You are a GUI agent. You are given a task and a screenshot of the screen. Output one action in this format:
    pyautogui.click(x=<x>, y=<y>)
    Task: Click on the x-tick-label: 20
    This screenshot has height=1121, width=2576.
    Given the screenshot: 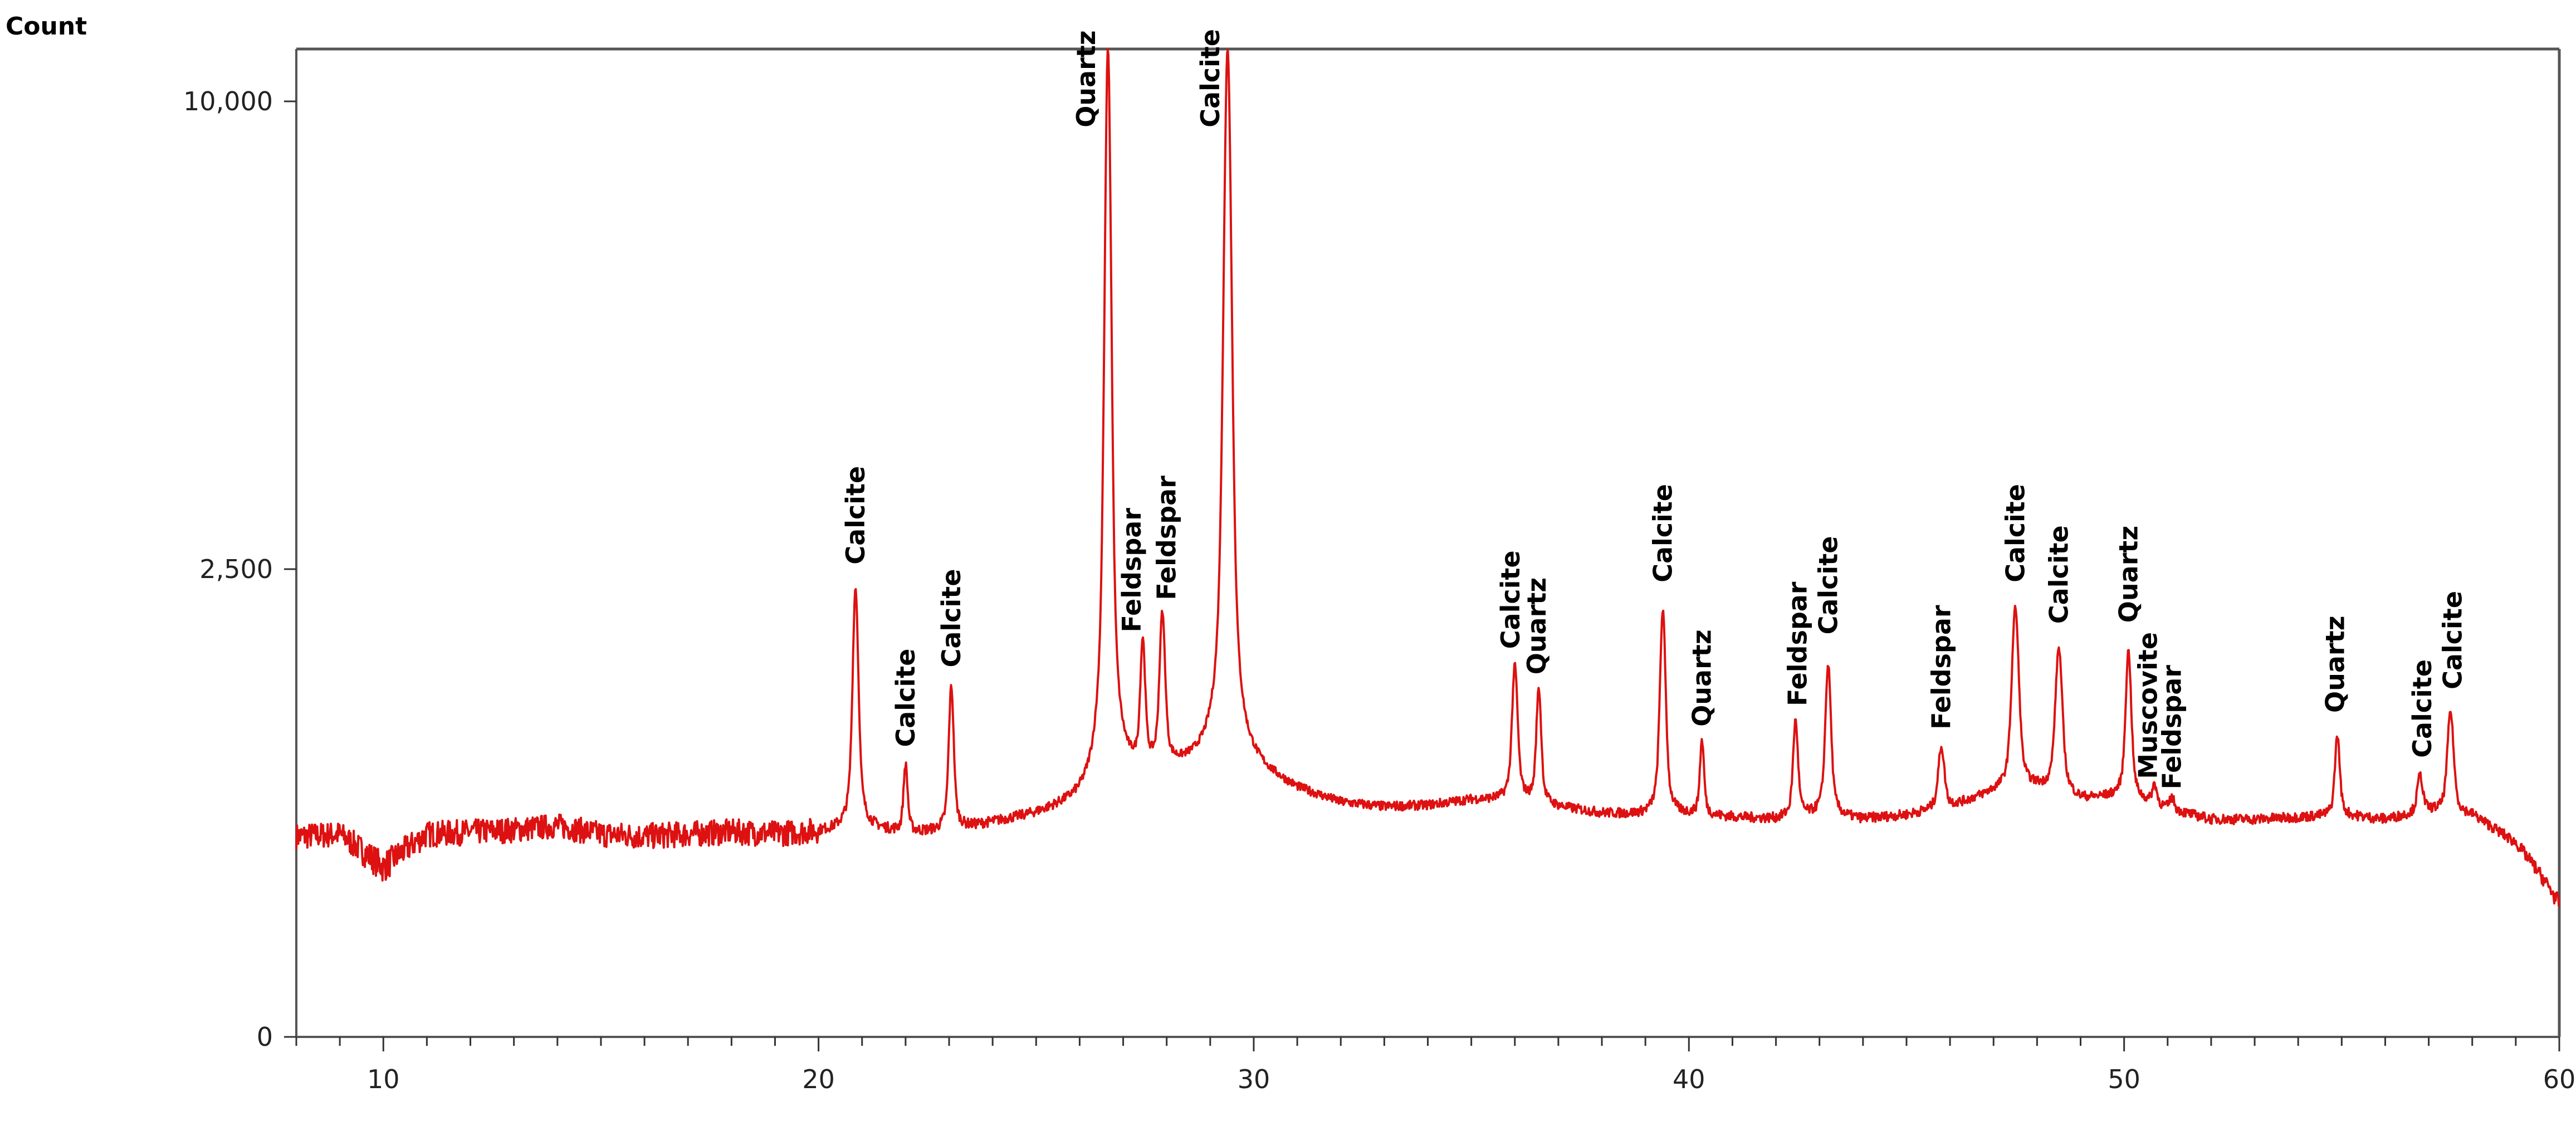 What is the action you would take?
    pyautogui.click(x=818, y=1079)
    